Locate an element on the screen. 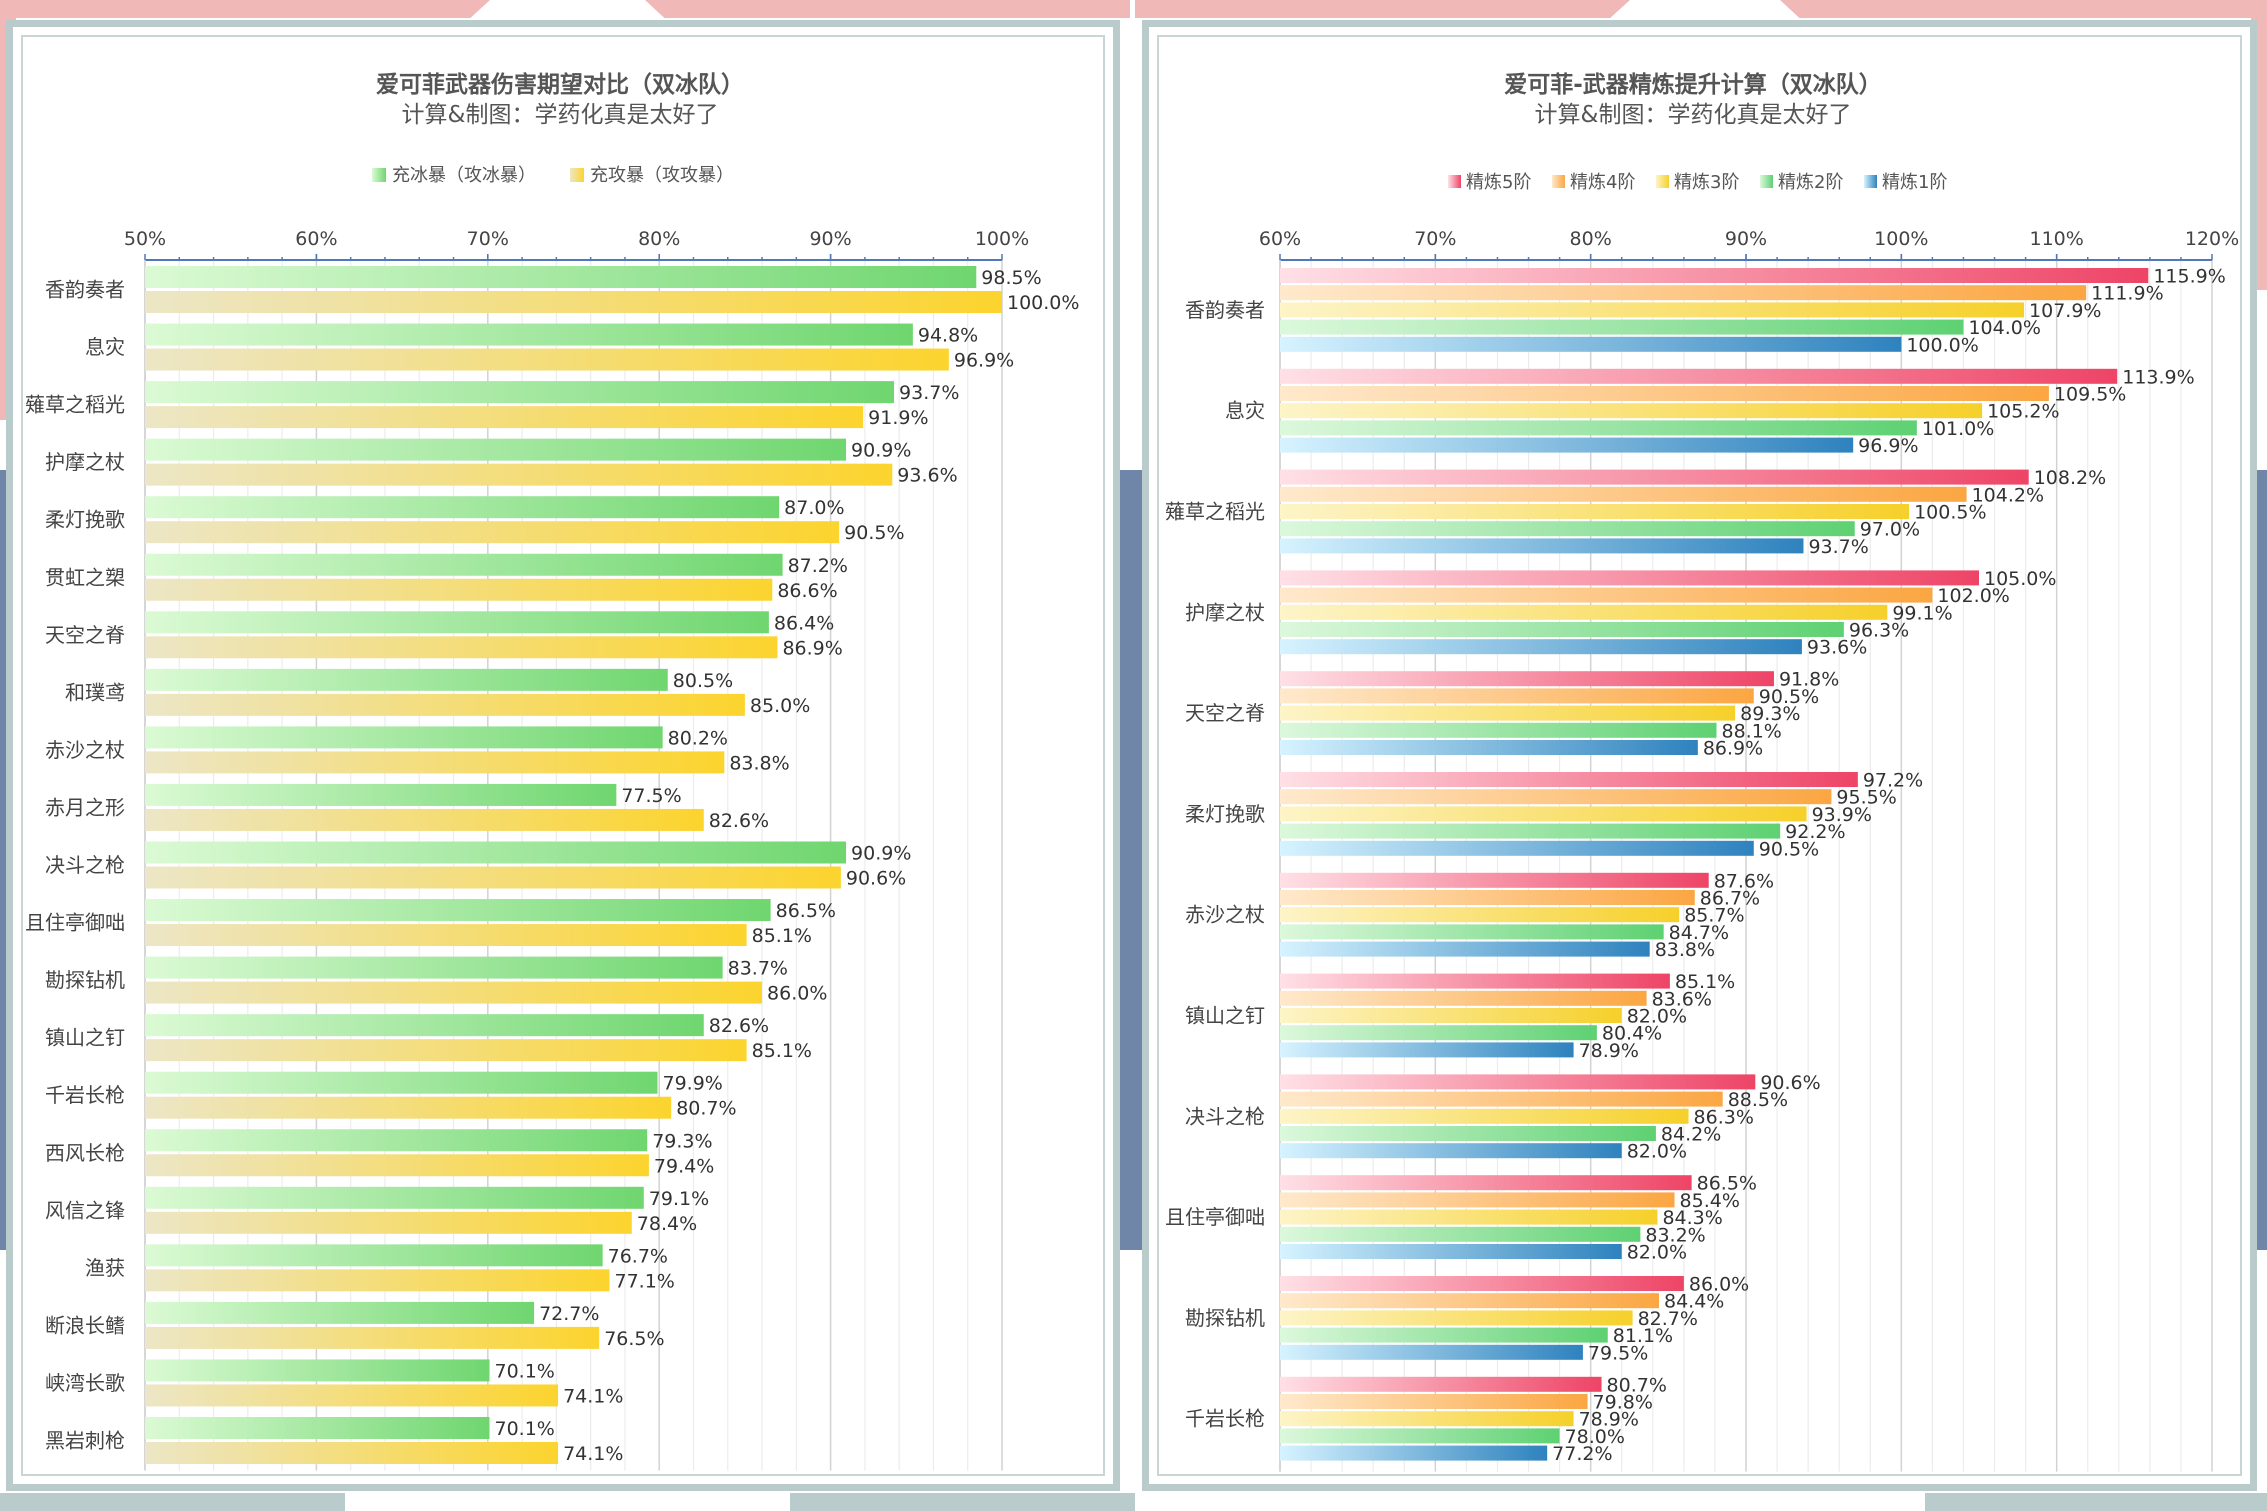 Image resolution: width=2267 pixels, height=1511 pixels. left-data-label: 90.9% is located at coordinates (881, 451).